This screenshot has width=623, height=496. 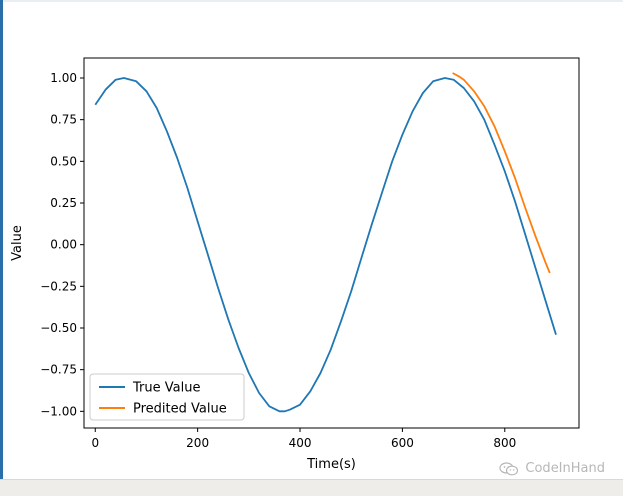 I want to click on y-tick-label: −0.25, so click(x=58, y=286).